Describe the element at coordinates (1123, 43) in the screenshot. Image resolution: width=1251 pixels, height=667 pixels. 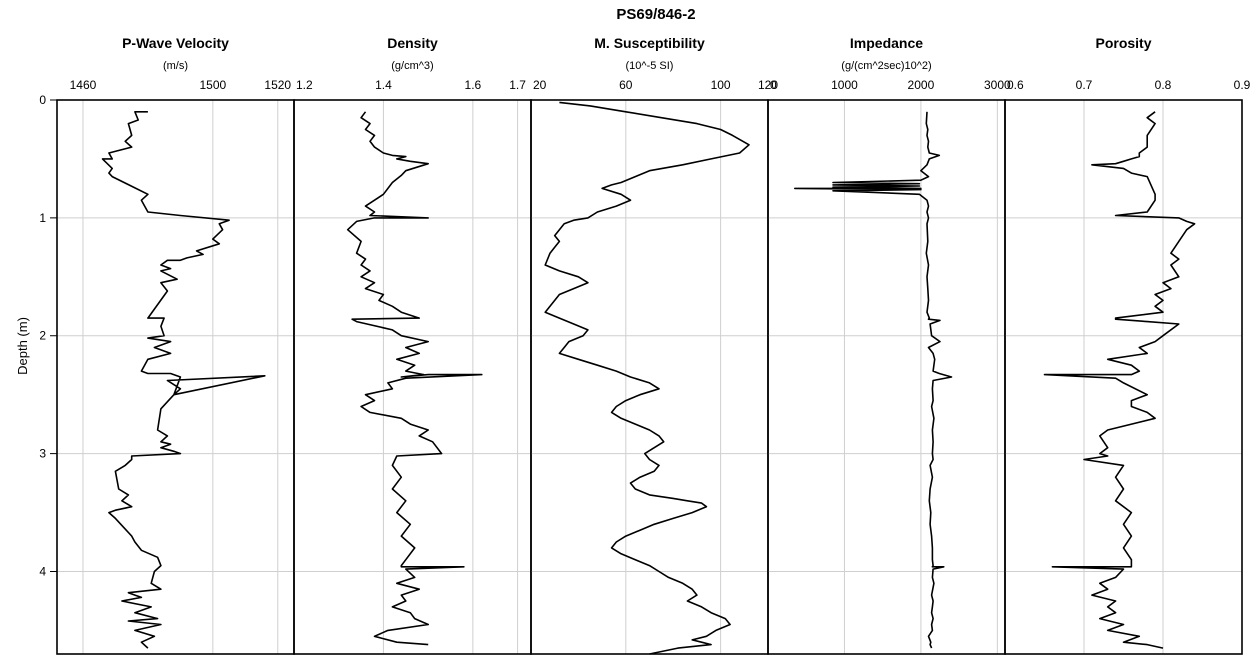
I see `panel-title: Porosity` at that location.